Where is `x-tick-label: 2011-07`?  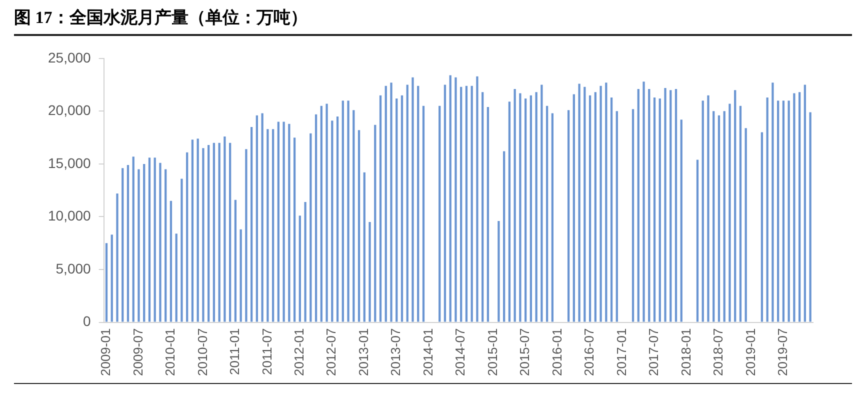 x-tick-label: 2011-07 is located at coordinates (266, 352).